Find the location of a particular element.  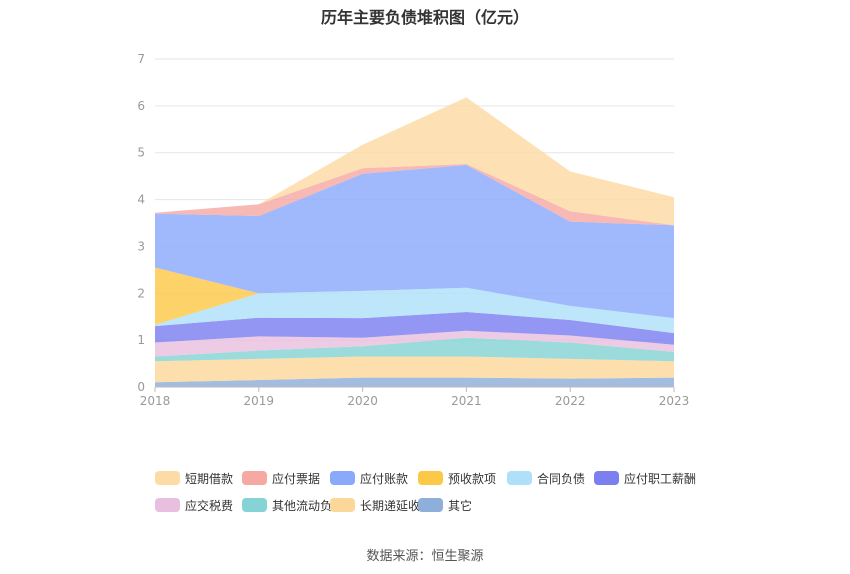

x-tick-label: 2021 is located at coordinates (466, 401).